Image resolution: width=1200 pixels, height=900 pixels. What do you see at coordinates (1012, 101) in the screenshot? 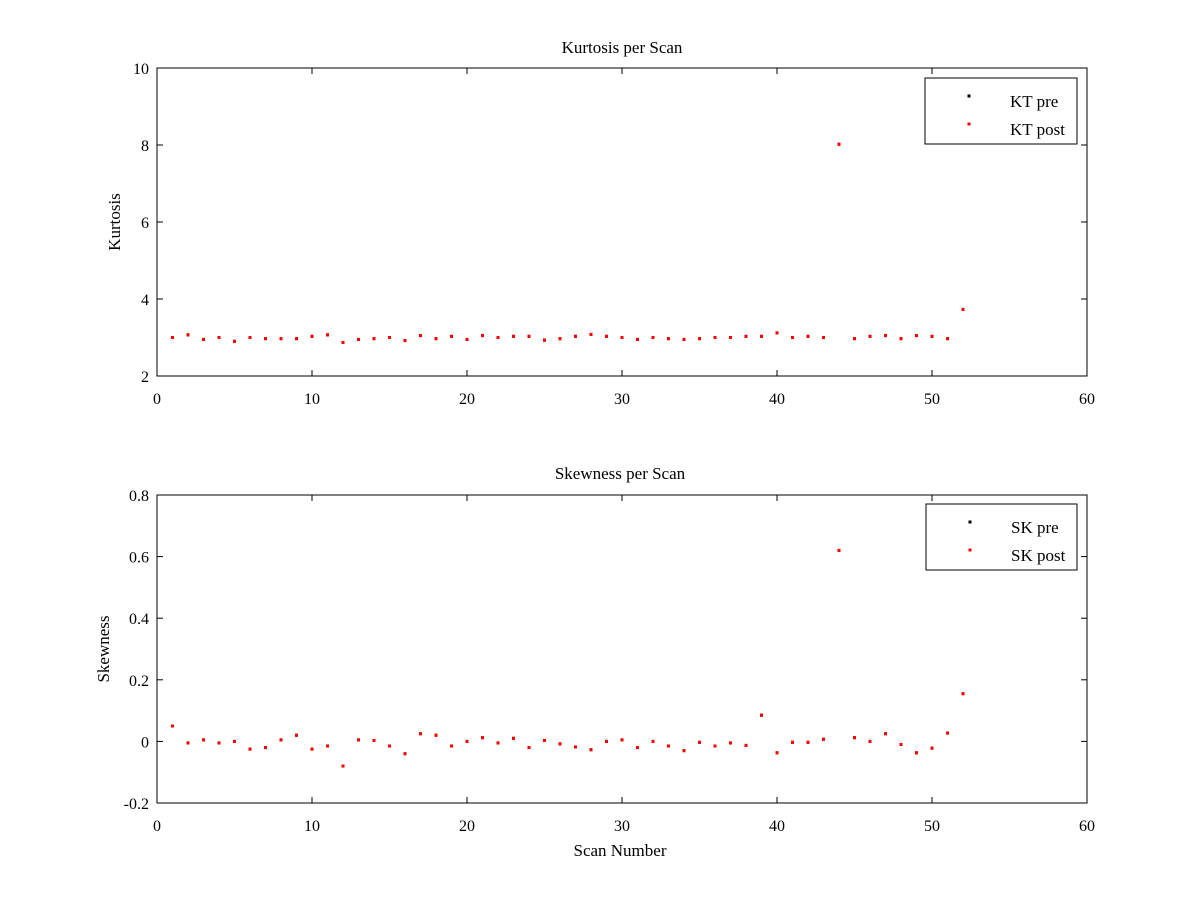
I see `legend-entry-kt-pre: KT pre` at bounding box center [1012, 101].